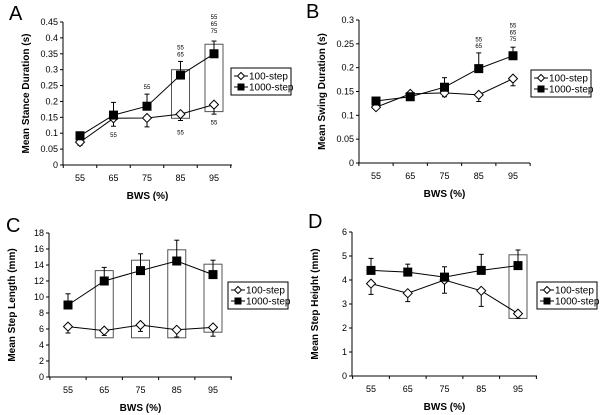 This screenshot has width=602, height=415. Describe the element at coordinates (315, 222) in the screenshot. I see `panel-letter: D` at that location.